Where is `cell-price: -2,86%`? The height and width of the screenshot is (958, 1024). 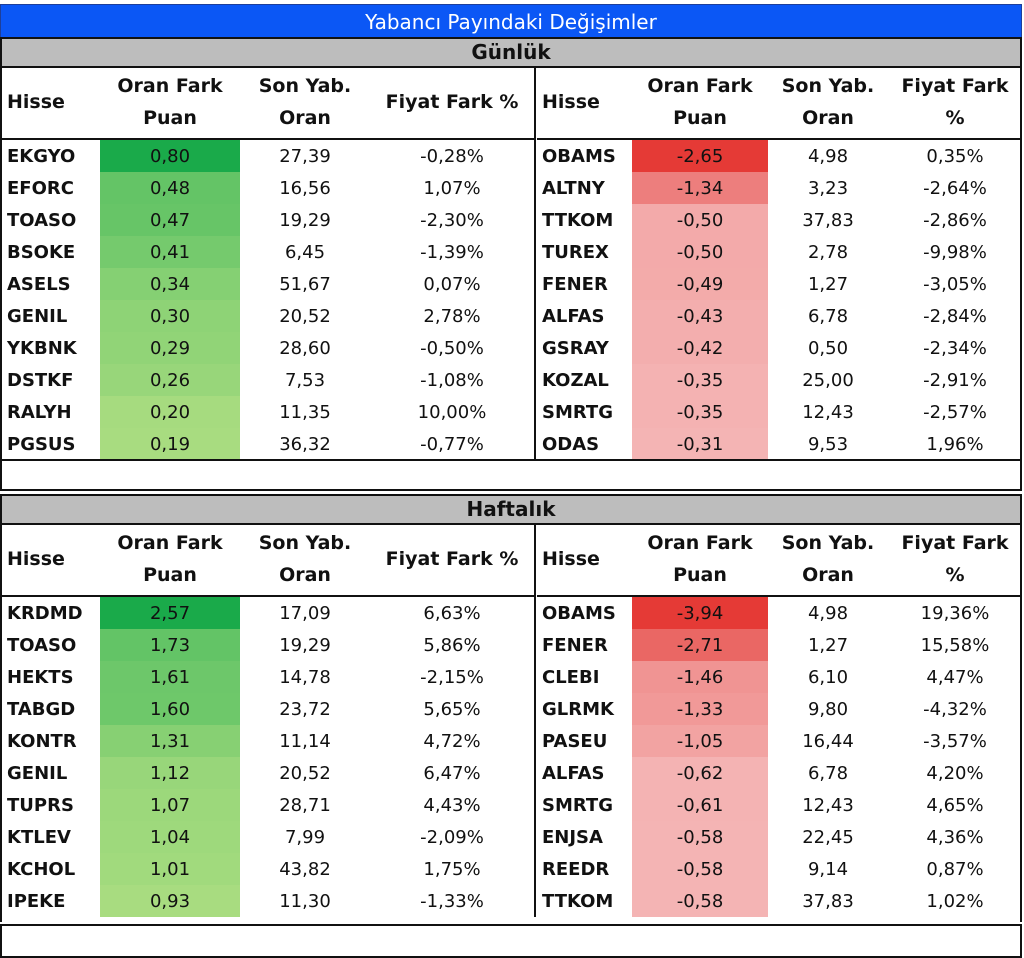 cell-price: -2,86% is located at coordinates (955, 220).